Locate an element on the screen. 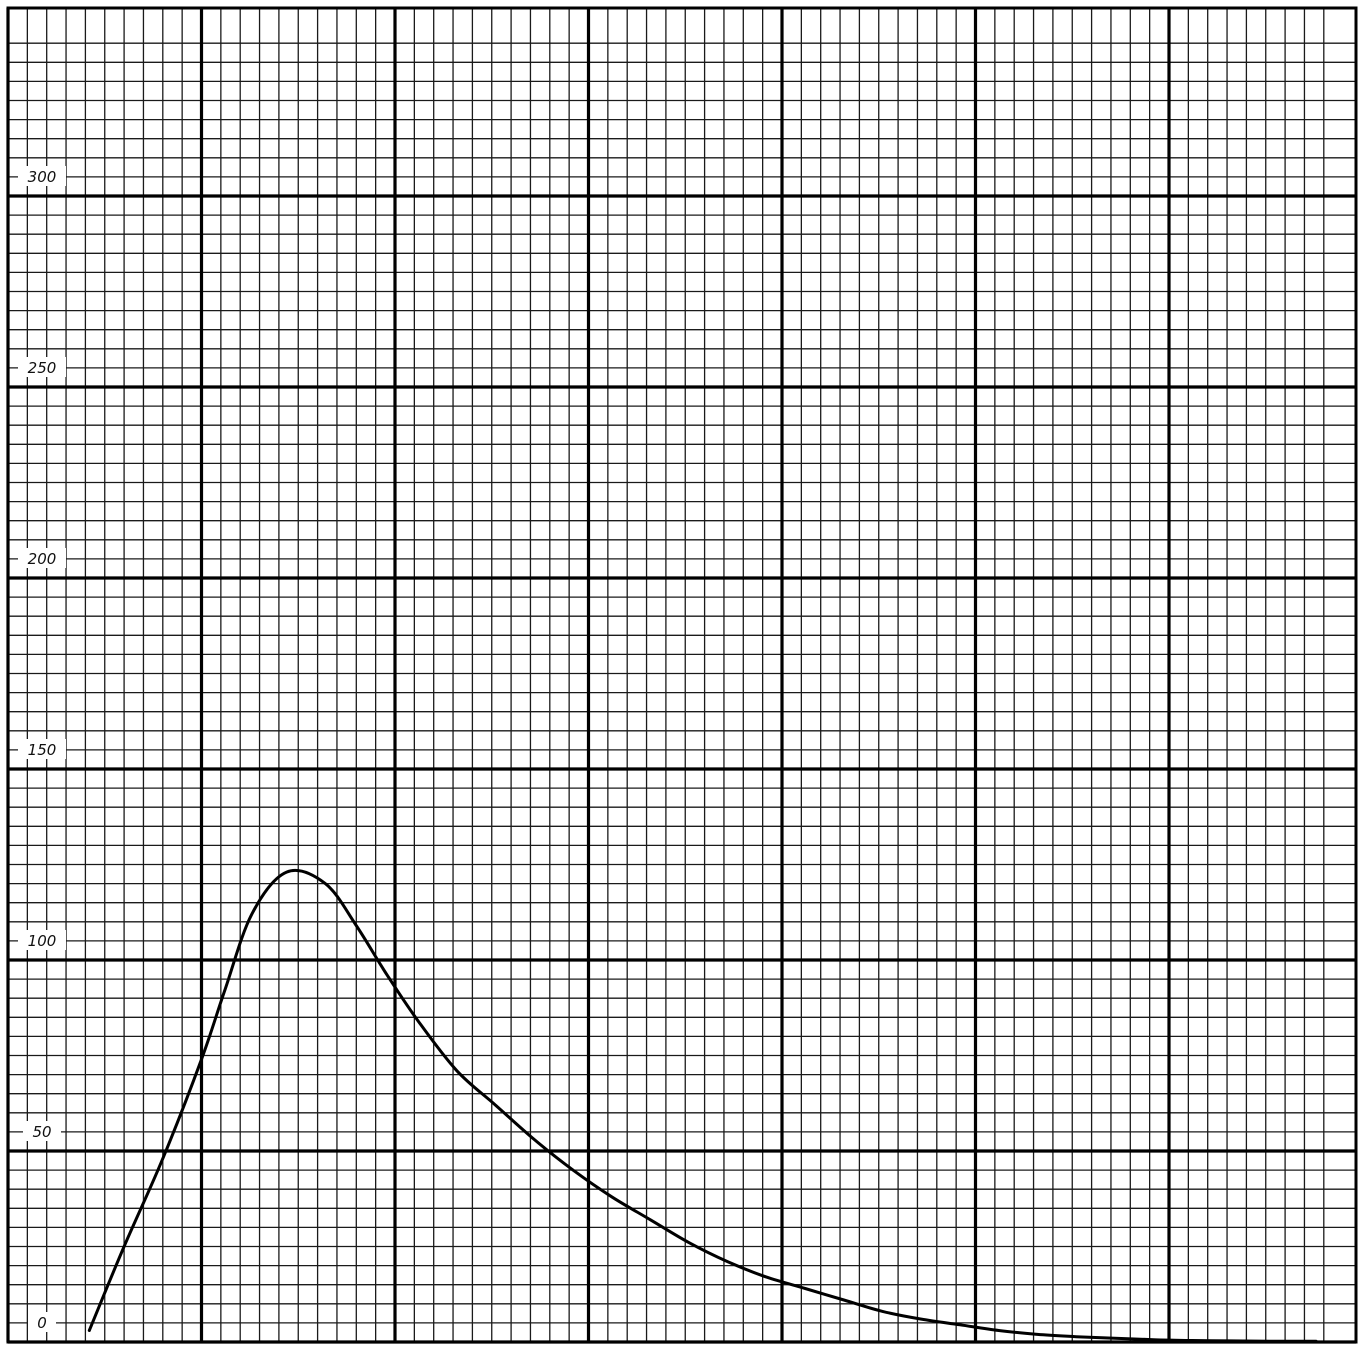 Image resolution: width=1358 pixels, height=1350 pixels. y-tick-label: 100 is located at coordinates (42, 941).